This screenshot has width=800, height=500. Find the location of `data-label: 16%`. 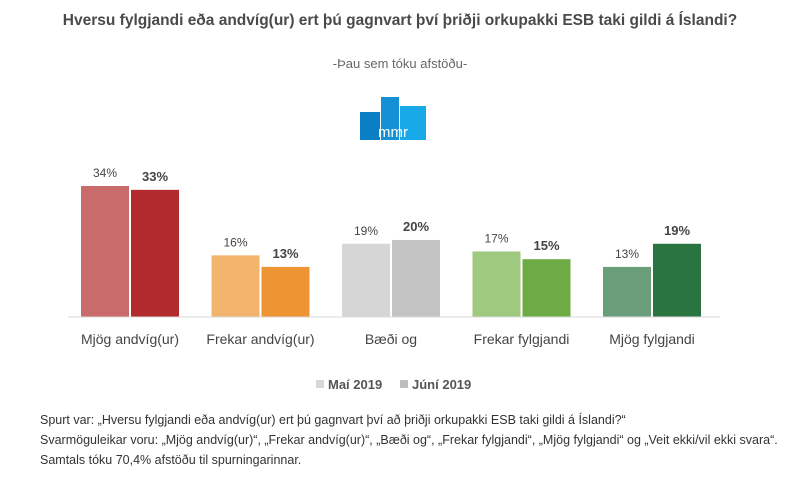

data-label: 16% is located at coordinates (235, 242).